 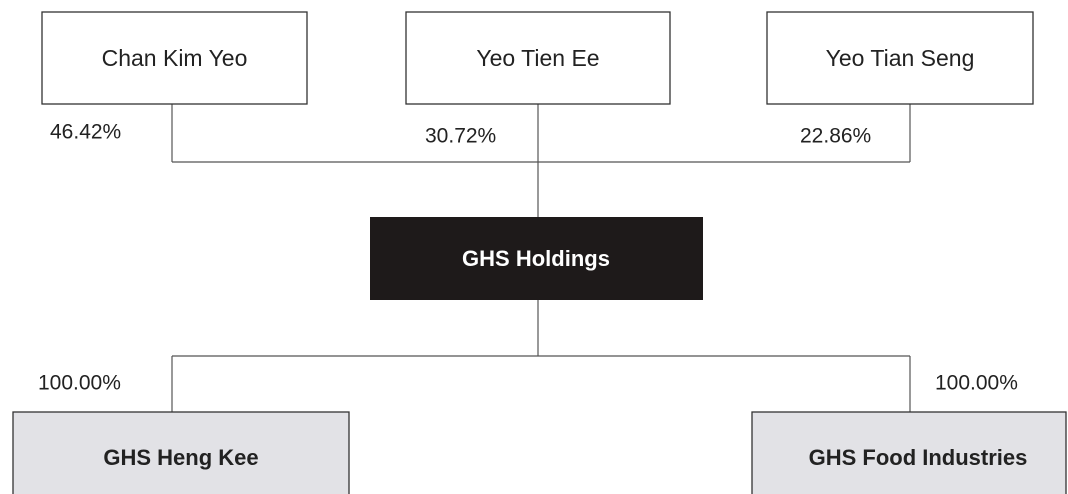 I want to click on subsidiary-name: GHS Food Industries, so click(x=918, y=457).